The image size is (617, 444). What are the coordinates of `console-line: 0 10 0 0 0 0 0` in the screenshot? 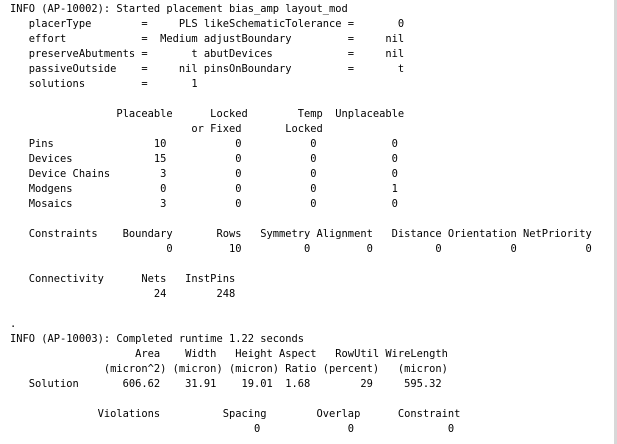 It's located at (301, 249).